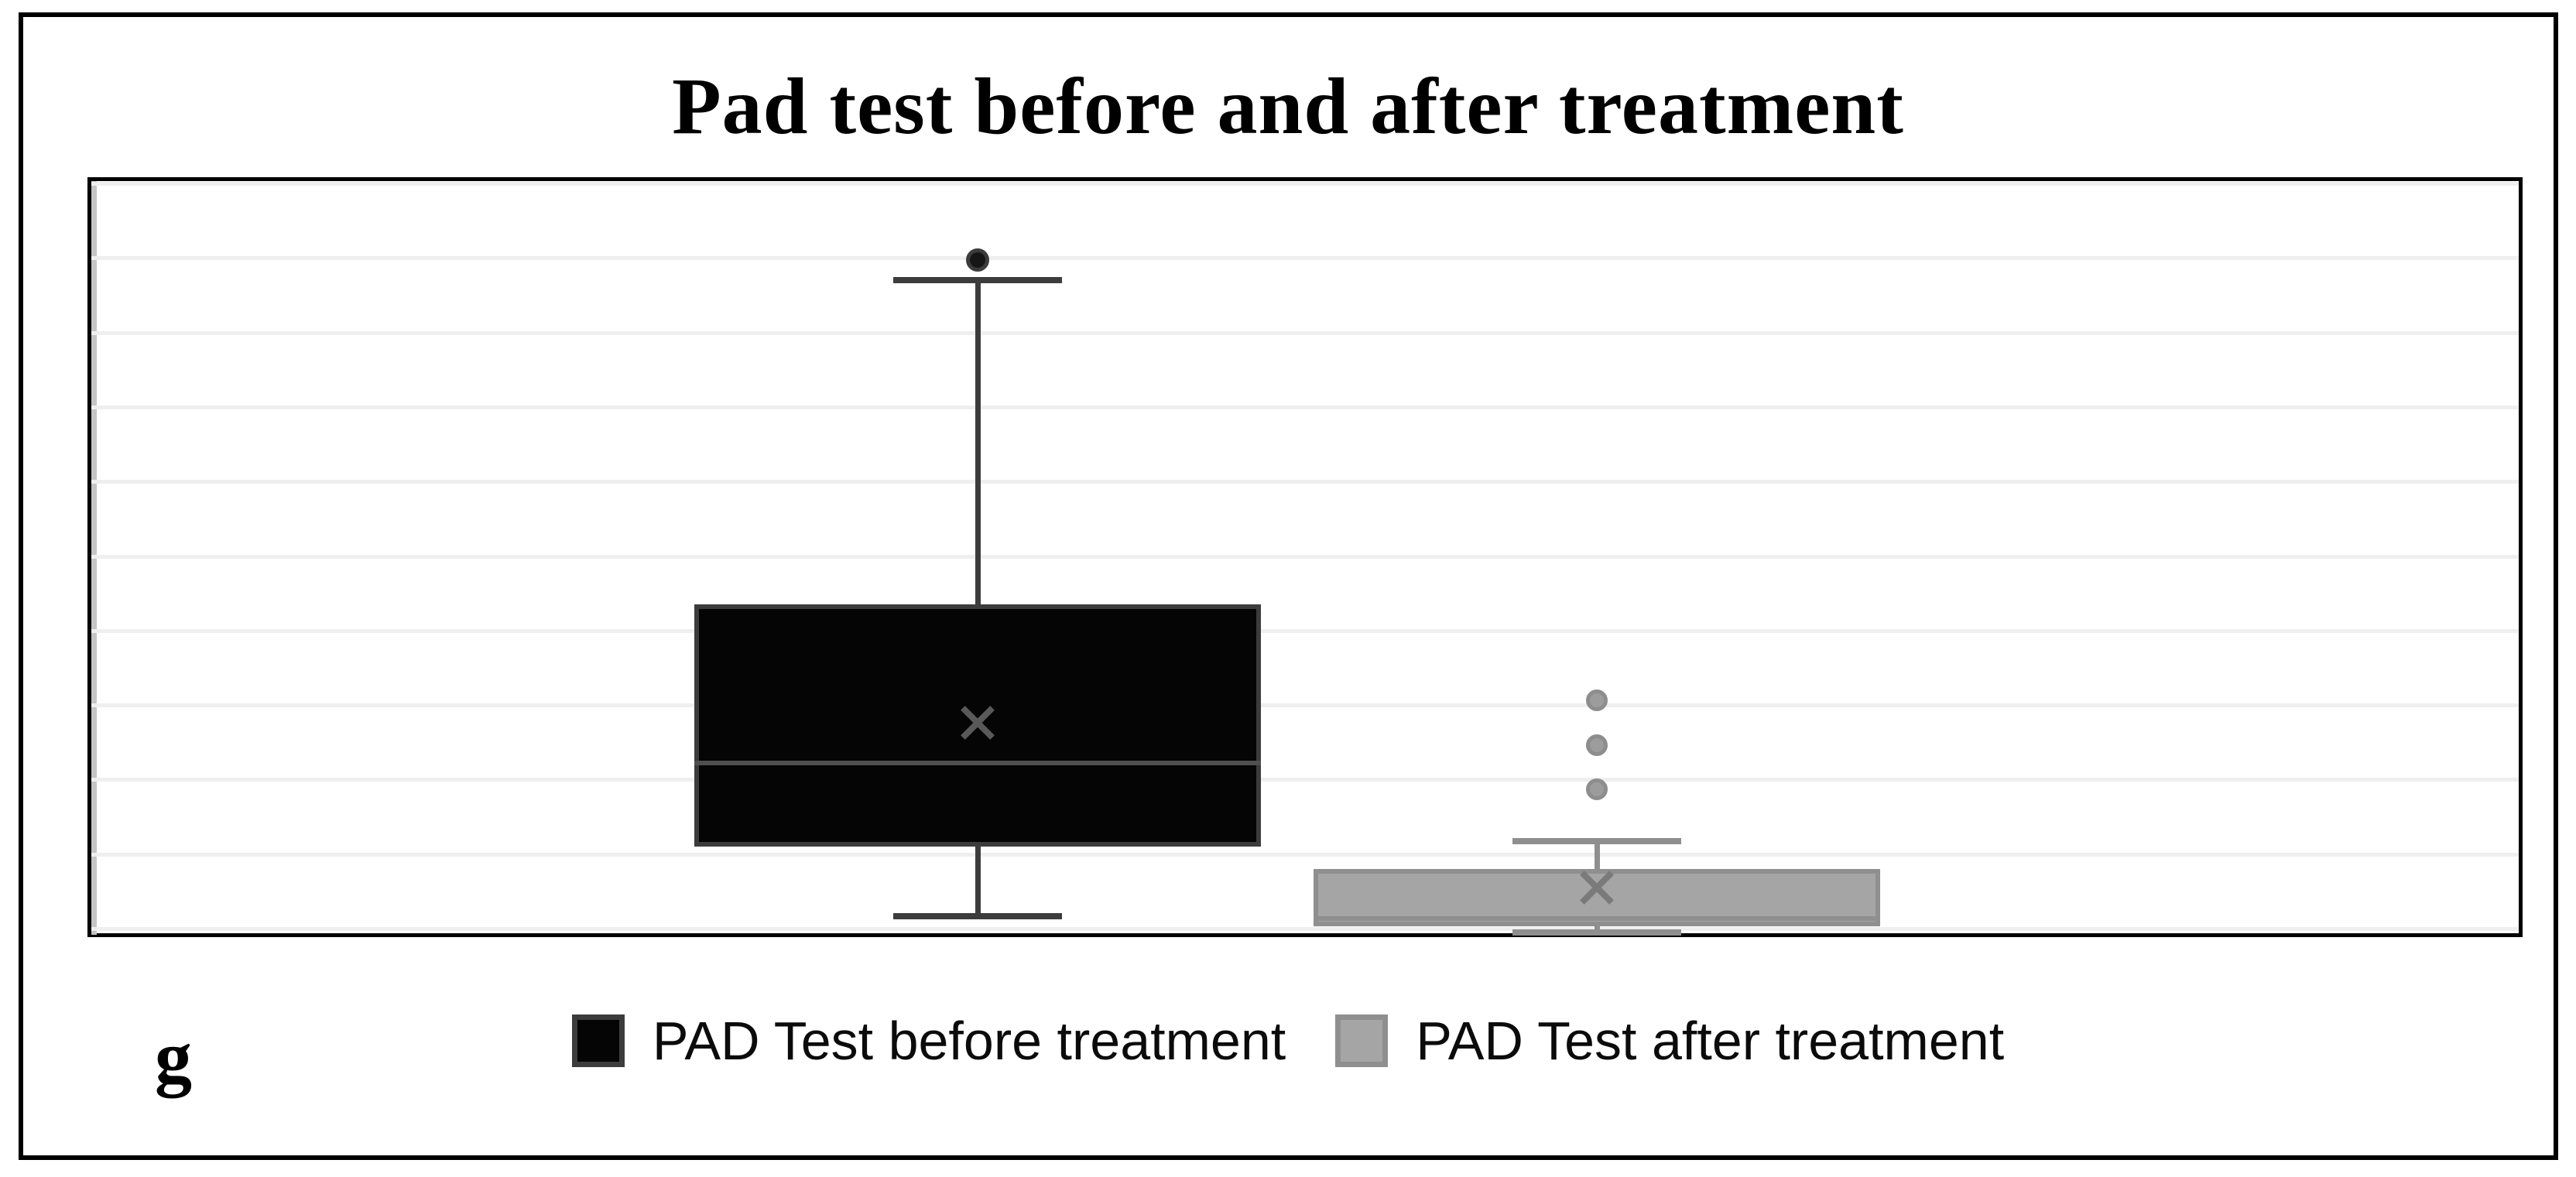  I want to click on boxplot-before-lower-whisker, so click(978, 881).